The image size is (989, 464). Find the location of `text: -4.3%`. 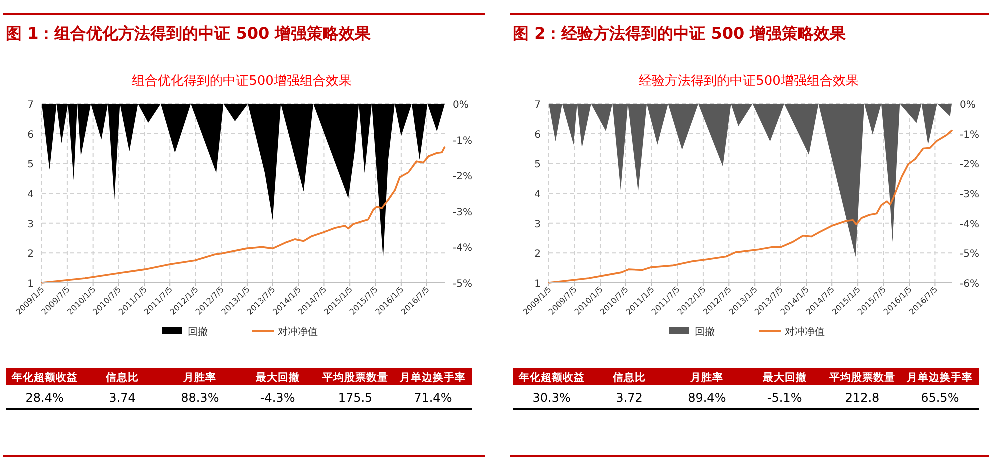

text: -4.3% is located at coordinates (278, 398).